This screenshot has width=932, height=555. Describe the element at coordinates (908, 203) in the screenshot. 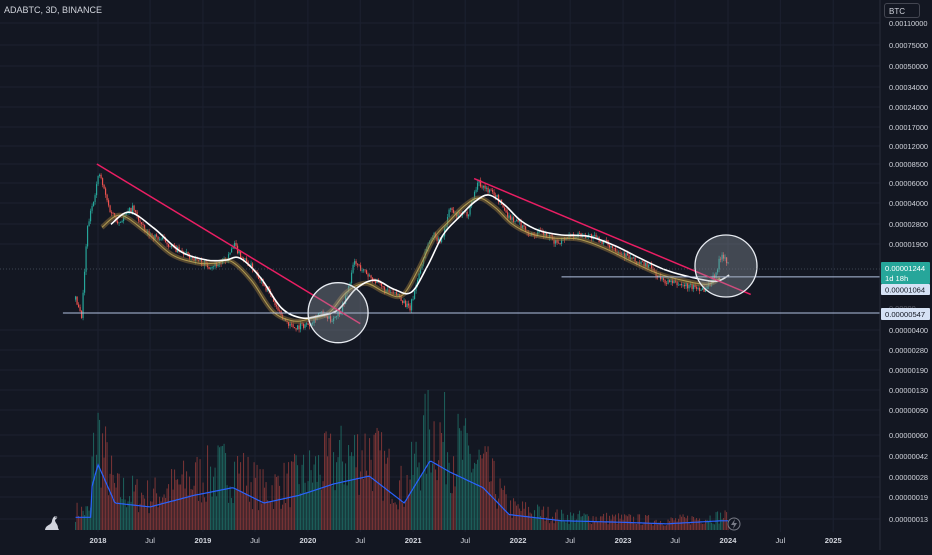

I see `y-tick-label: 0.00004000` at that location.